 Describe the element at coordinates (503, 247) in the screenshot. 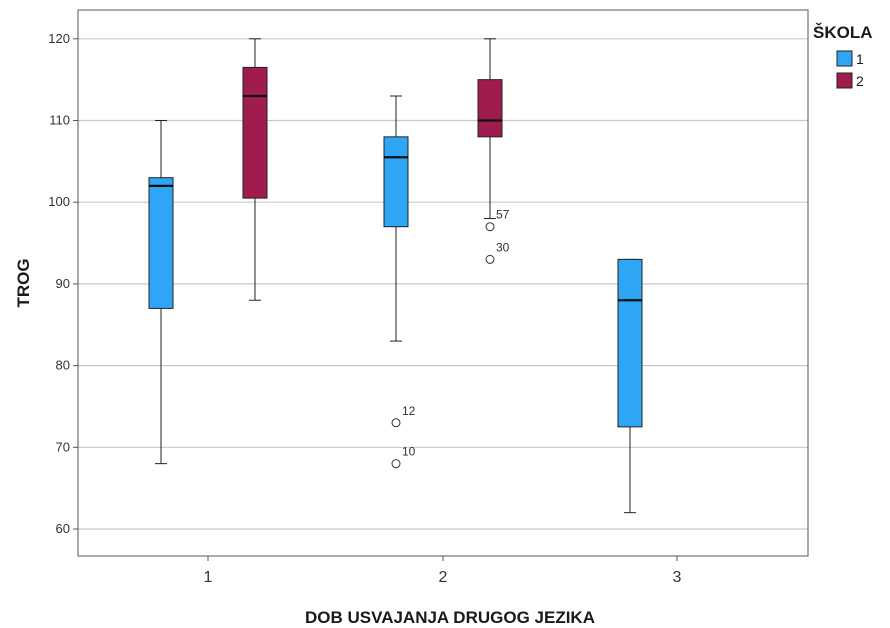

I see `outlier-label: 30` at that location.